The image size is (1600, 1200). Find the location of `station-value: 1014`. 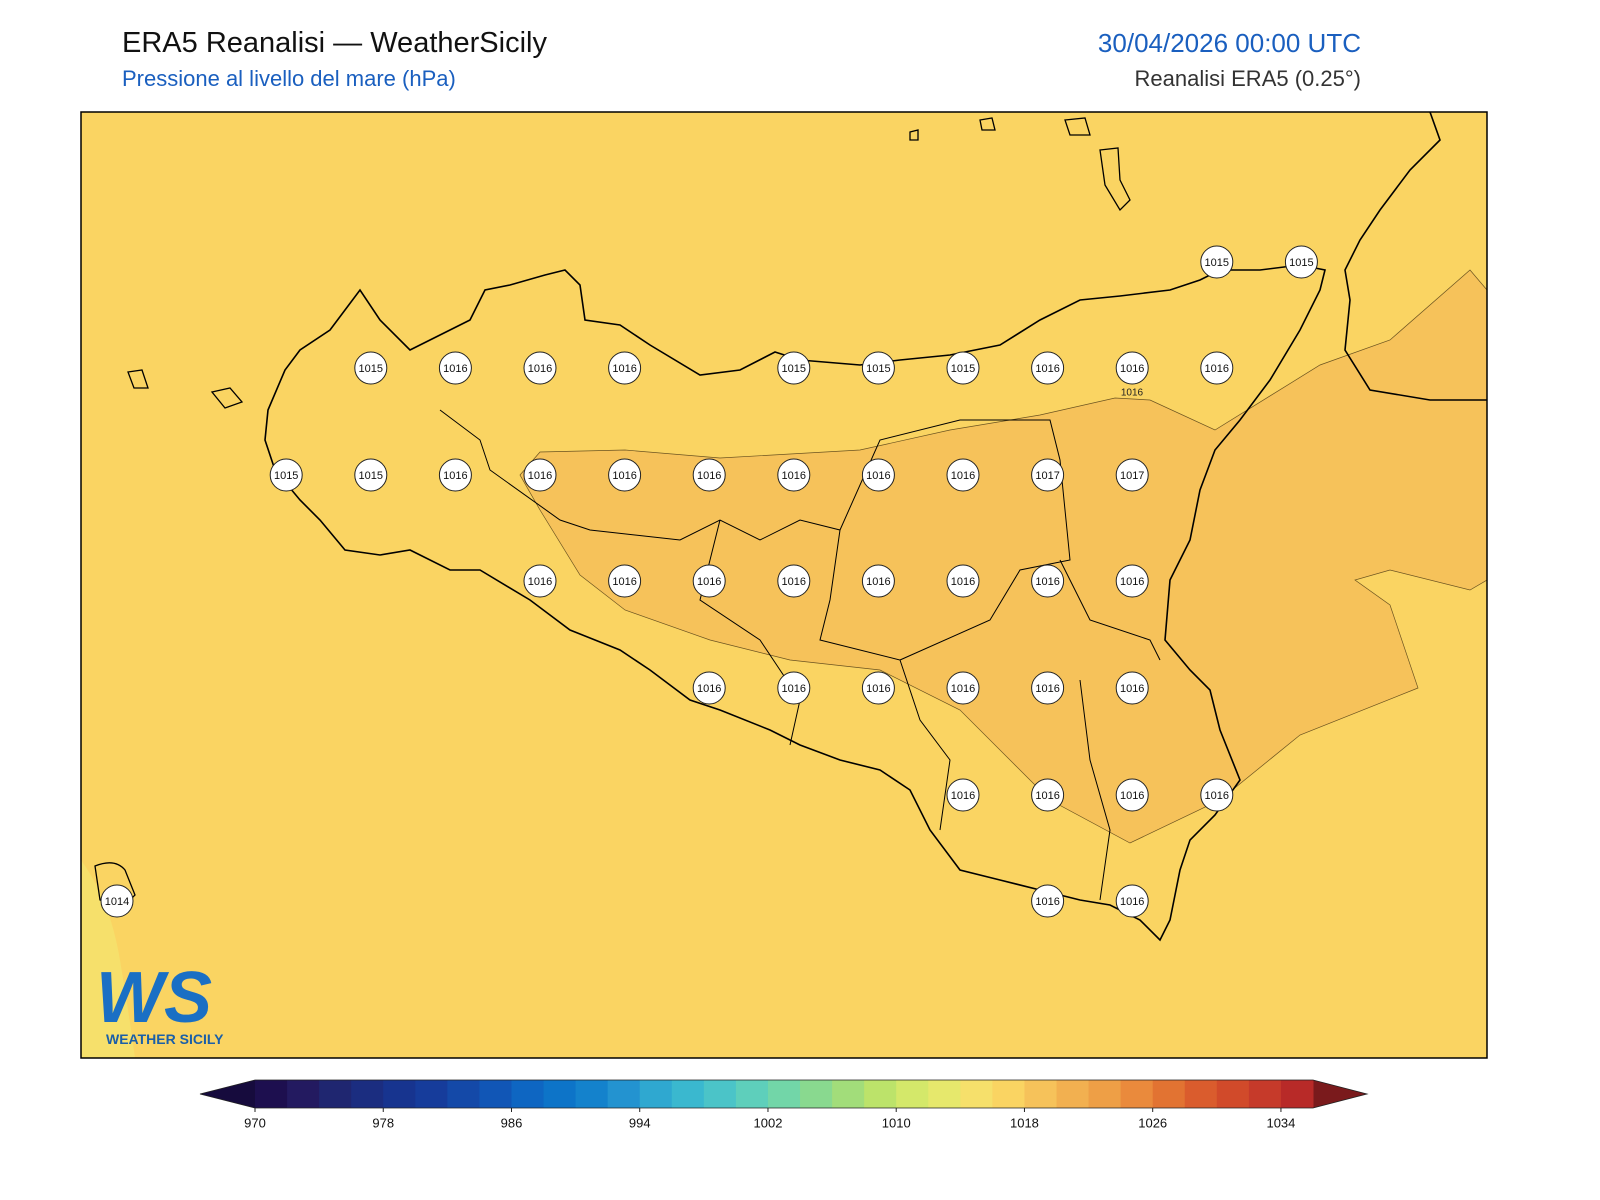

station-value: 1014 is located at coordinates (117, 902).